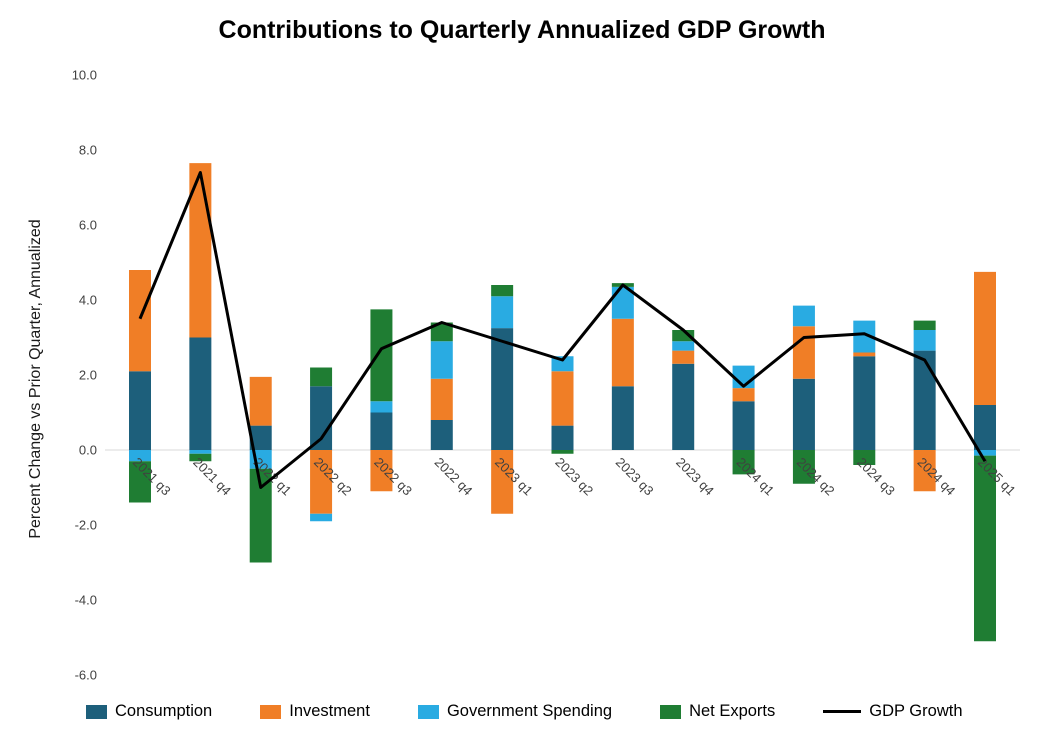  I want to click on legend-label-government-spending: Government Spending, so click(529, 711).